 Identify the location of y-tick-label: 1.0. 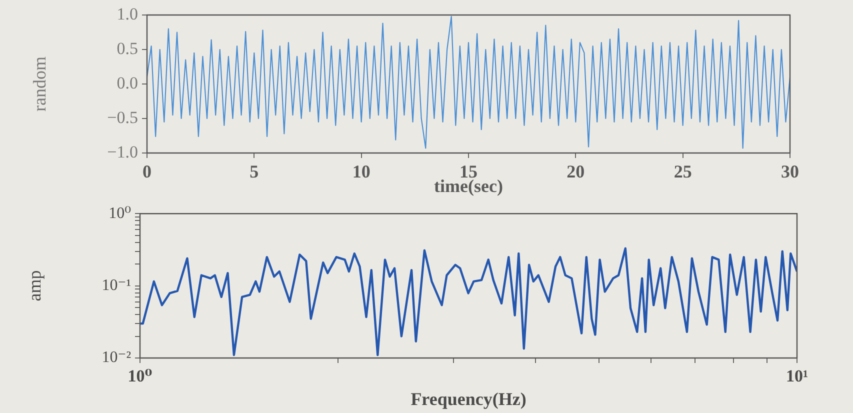
(127, 14).